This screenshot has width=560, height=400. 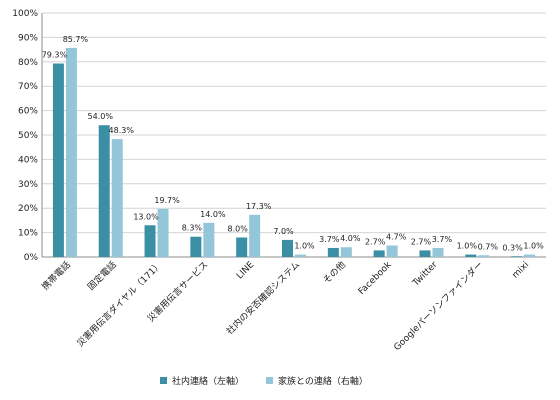 I want to click on data-label: 13.0%, so click(x=146, y=216).